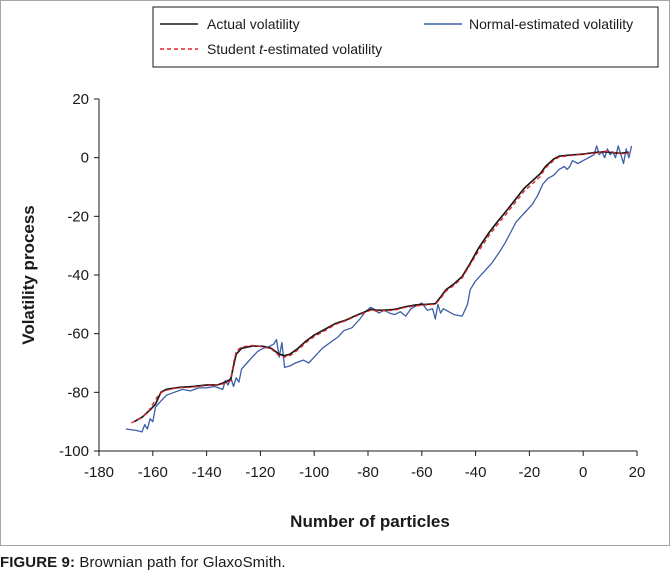 This screenshot has height=578, width=671. Describe the element at coordinates (207, 472) in the screenshot. I see `x-tick-label: -140` at that location.